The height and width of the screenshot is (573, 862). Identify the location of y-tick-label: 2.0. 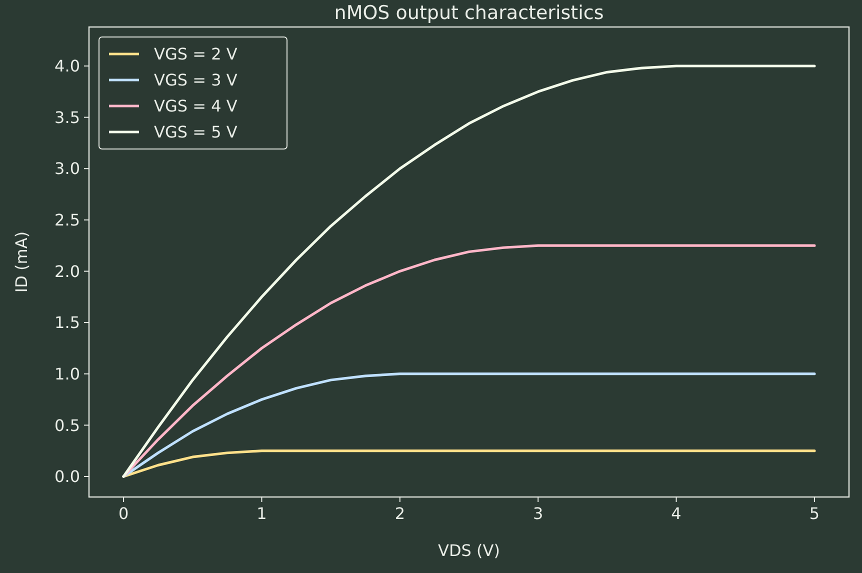
(67, 271).